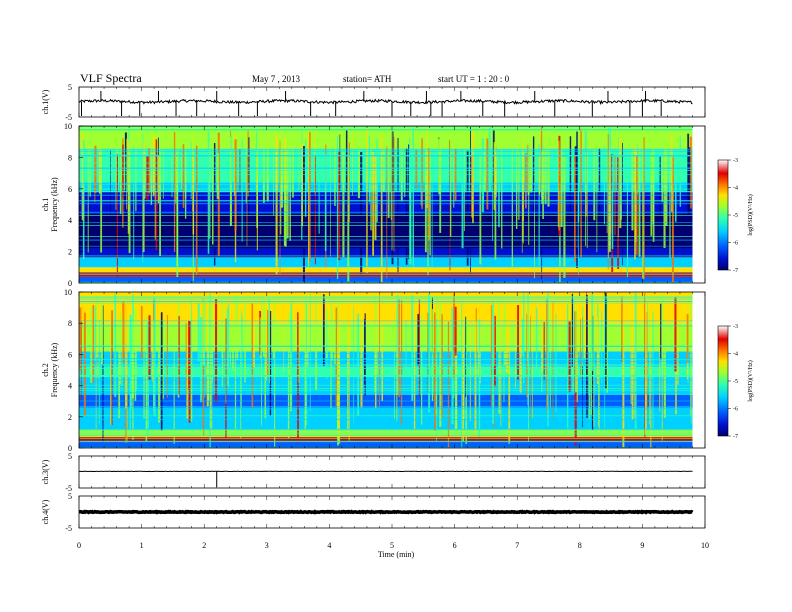 The image size is (792, 612). What do you see at coordinates (735, 382) in the screenshot?
I see `spec2-colorbar-tick-label: -5` at bounding box center [735, 382].